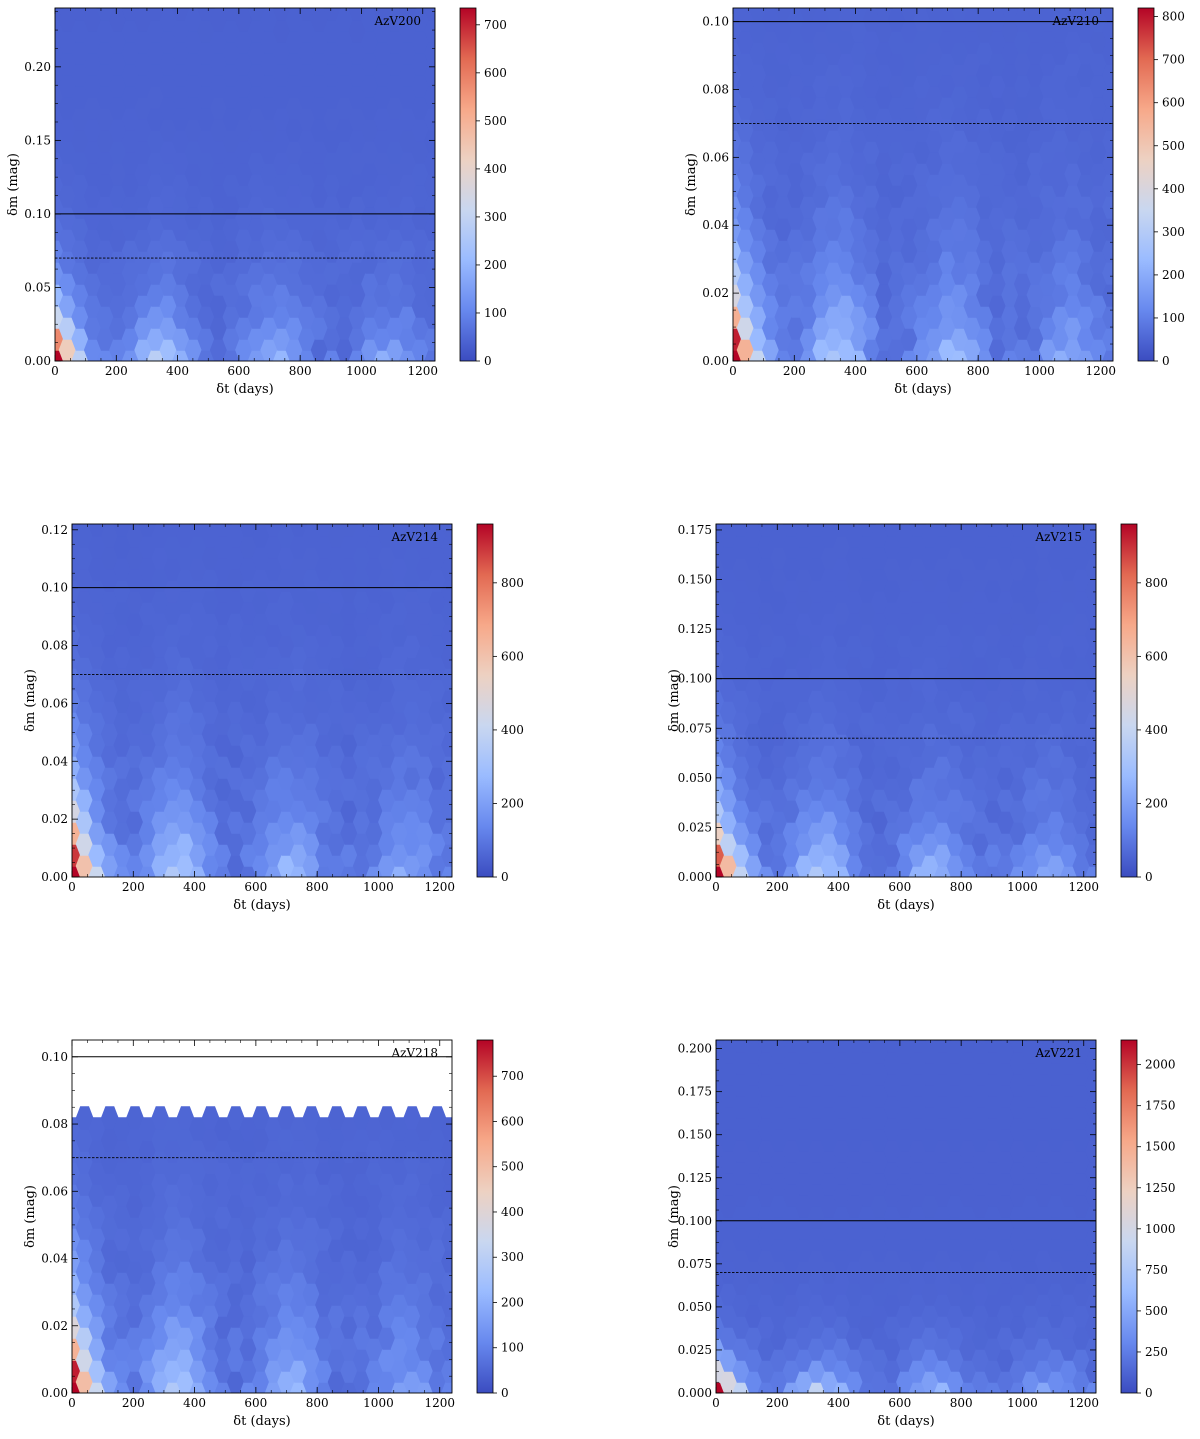 The width and height of the screenshot is (1200, 1439). Describe the element at coordinates (54, 1191) in the screenshot. I see `y-tick-label: 0.06` at that location.